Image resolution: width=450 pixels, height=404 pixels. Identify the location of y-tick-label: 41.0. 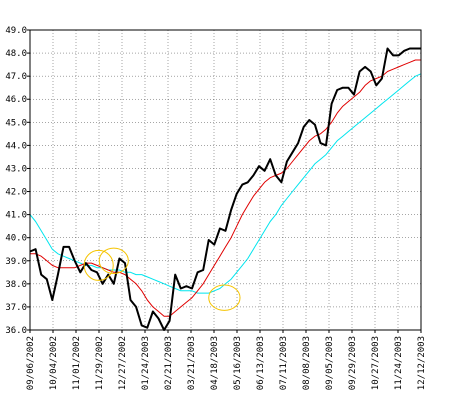
(16, 216).